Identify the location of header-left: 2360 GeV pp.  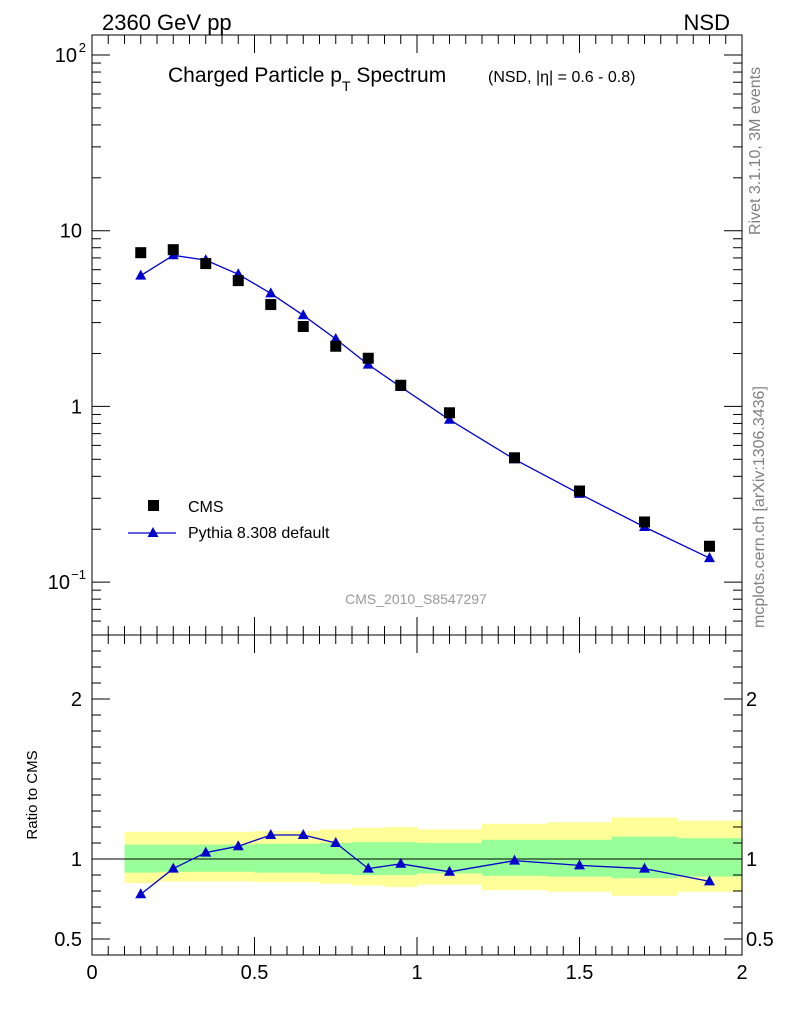
(167, 22).